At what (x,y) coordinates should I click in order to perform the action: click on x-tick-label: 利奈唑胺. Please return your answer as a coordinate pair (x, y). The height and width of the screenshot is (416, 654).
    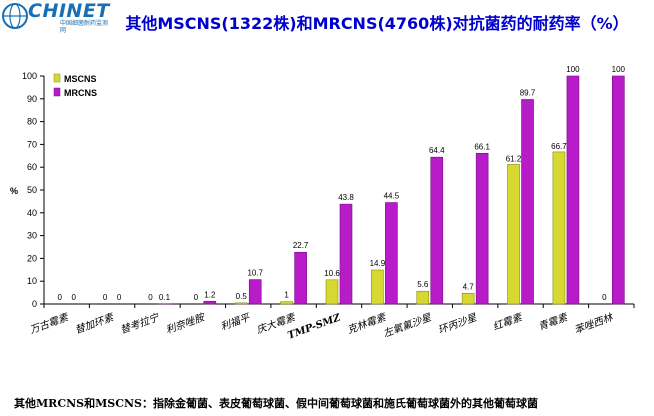
    Looking at the image, I should click on (186, 324).